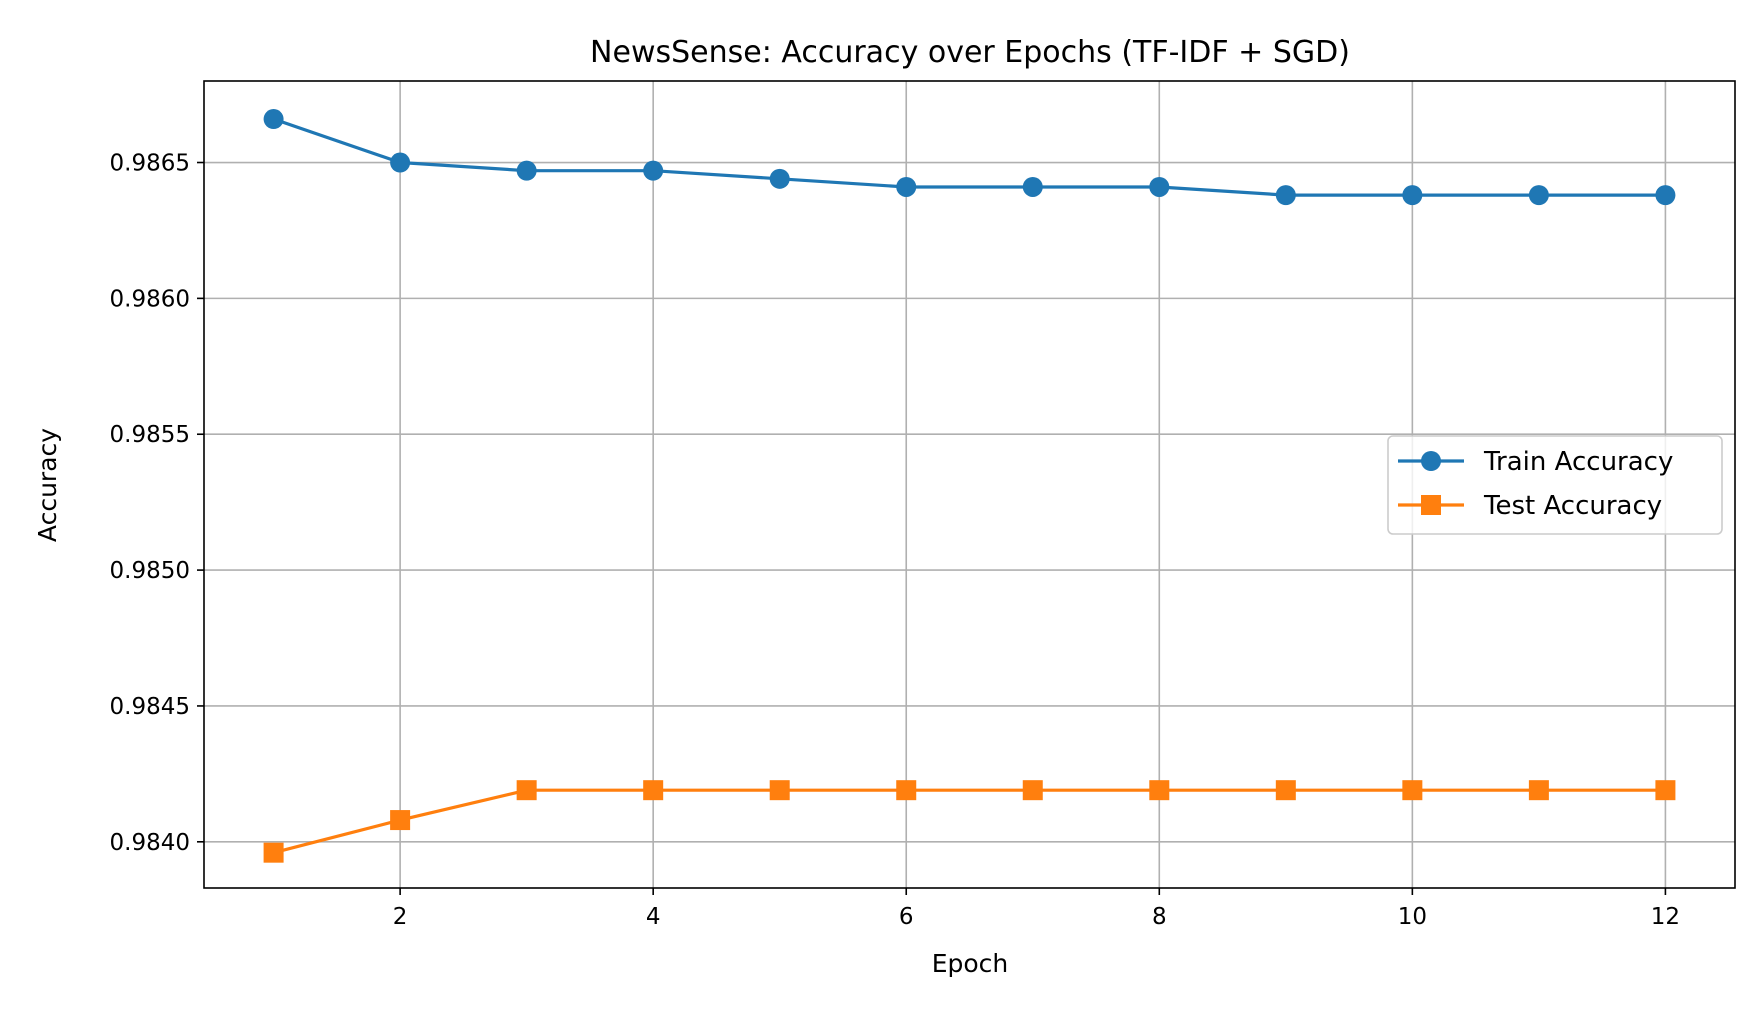 Image resolution: width=1760 pixels, height=1011 pixels. Describe the element at coordinates (906, 917) in the screenshot. I see `x-tick-label: 6` at that location.